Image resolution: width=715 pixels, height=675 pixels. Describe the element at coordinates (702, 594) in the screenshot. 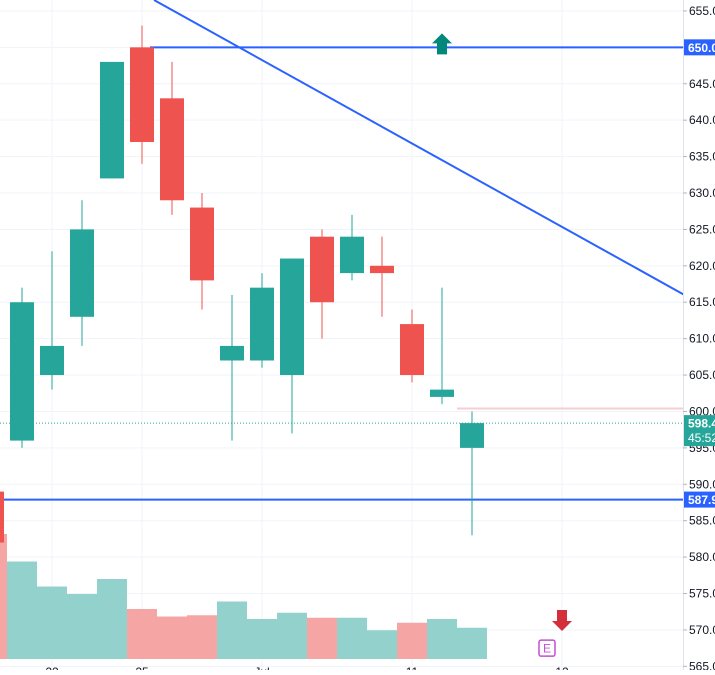

I see `y-tick-label: 575.0` at that location.